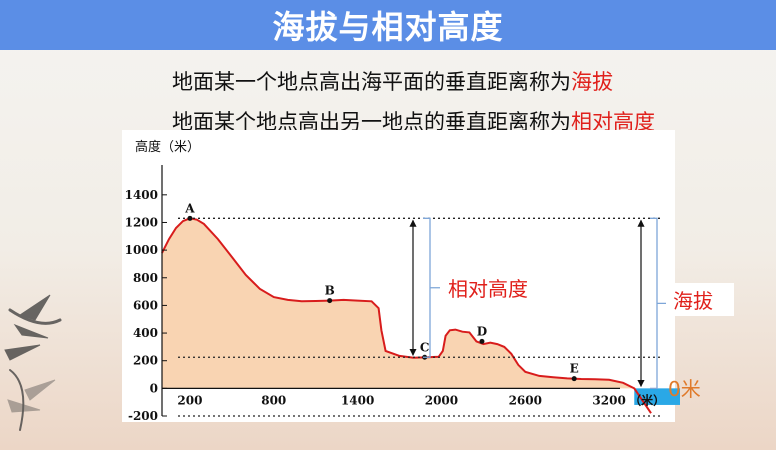 This screenshot has height=450, width=776. I want to click on sea-level-label: 0米, so click(684, 389).